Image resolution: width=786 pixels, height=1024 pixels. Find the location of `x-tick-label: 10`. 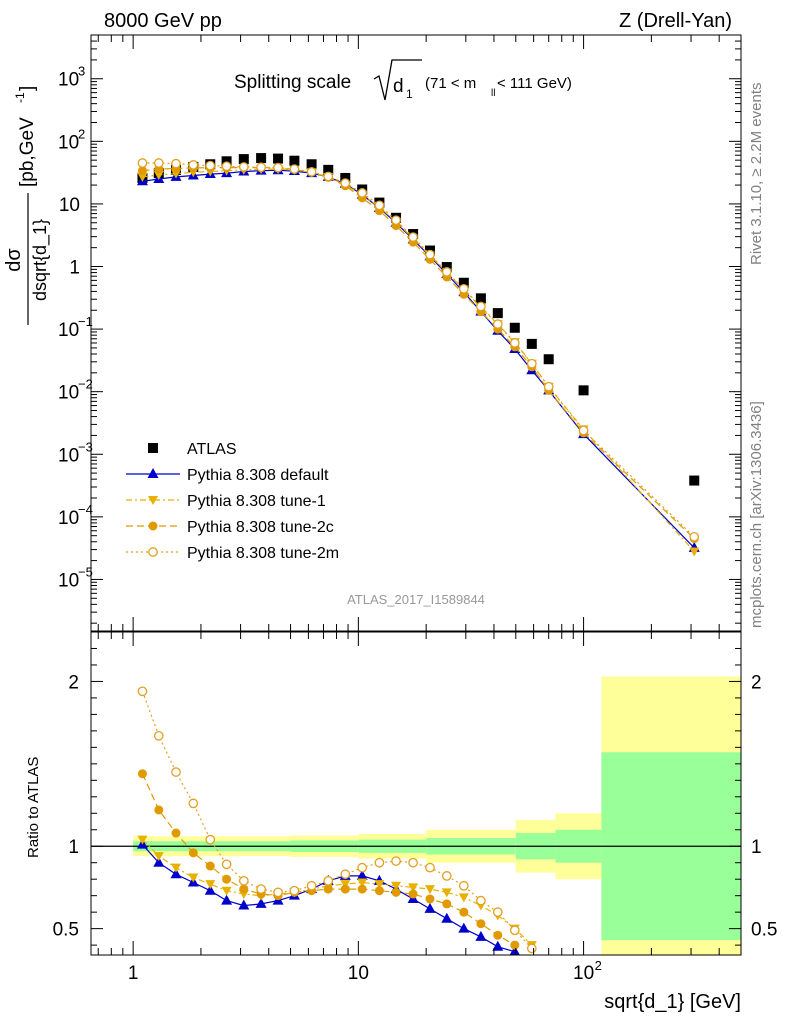

x-tick-label: 10 is located at coordinates (358, 973).